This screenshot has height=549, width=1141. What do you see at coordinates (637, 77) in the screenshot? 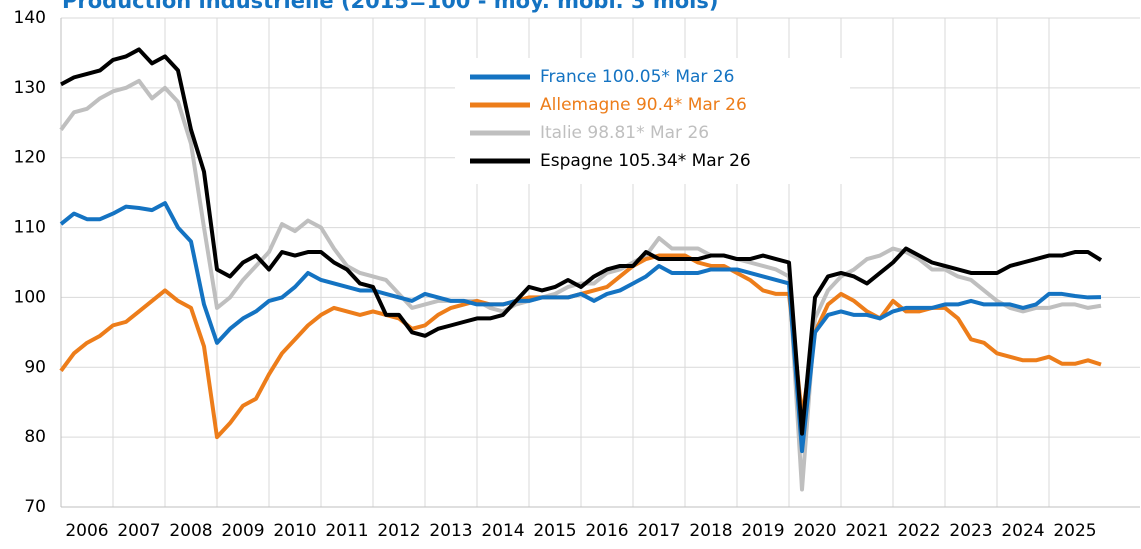
I see `legend-label: France 100.05* Mar 26` at bounding box center [637, 77].